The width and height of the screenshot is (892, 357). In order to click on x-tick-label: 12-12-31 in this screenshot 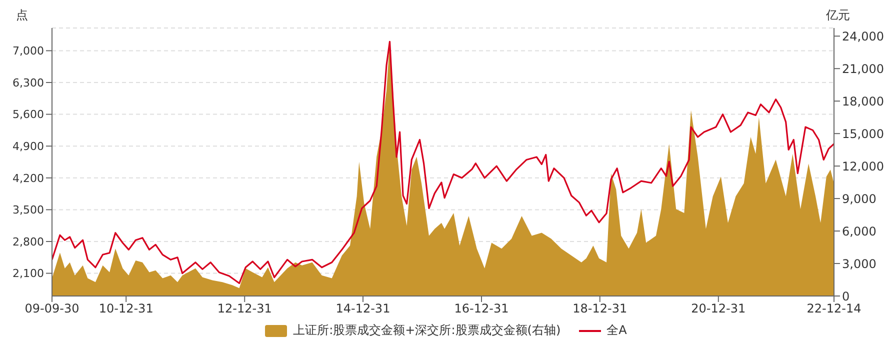, I will do `click(244, 309)`.